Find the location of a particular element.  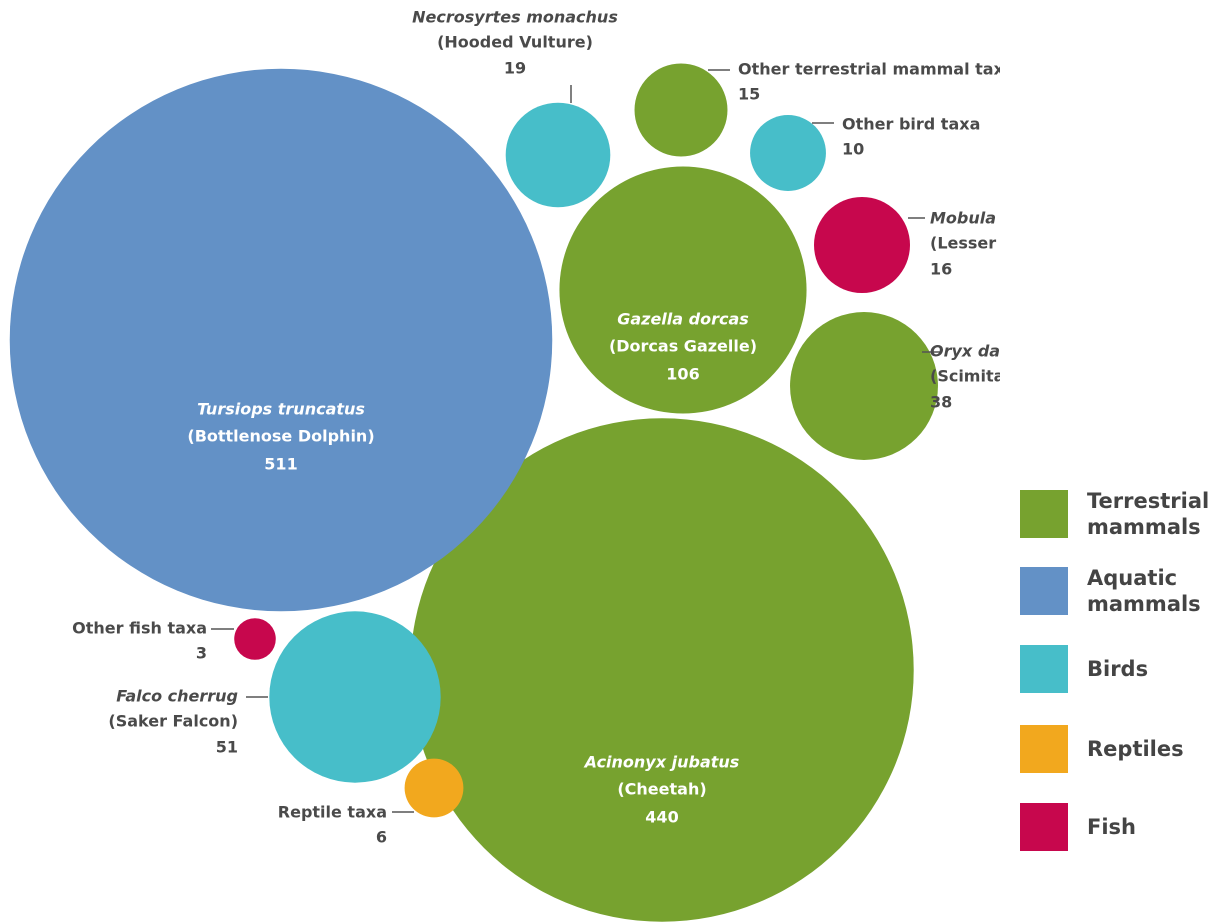

bubble-label: Acinonyx jubatus is located at coordinates (661, 762).